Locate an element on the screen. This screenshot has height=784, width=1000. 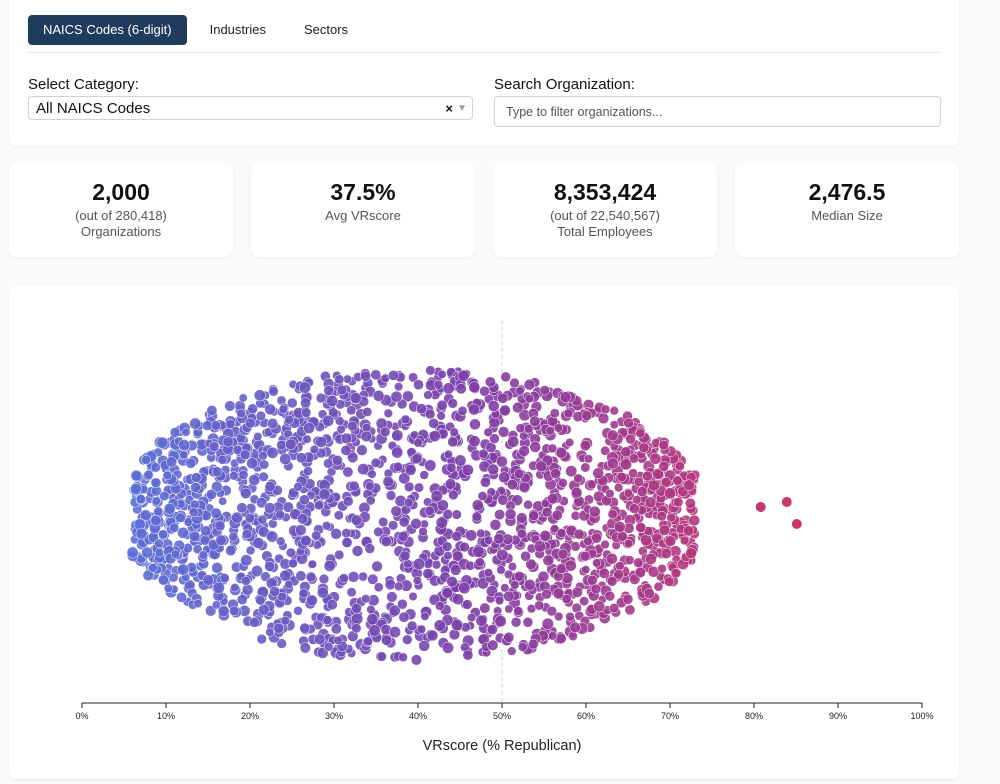
clear-icon: × is located at coordinates (449, 108).